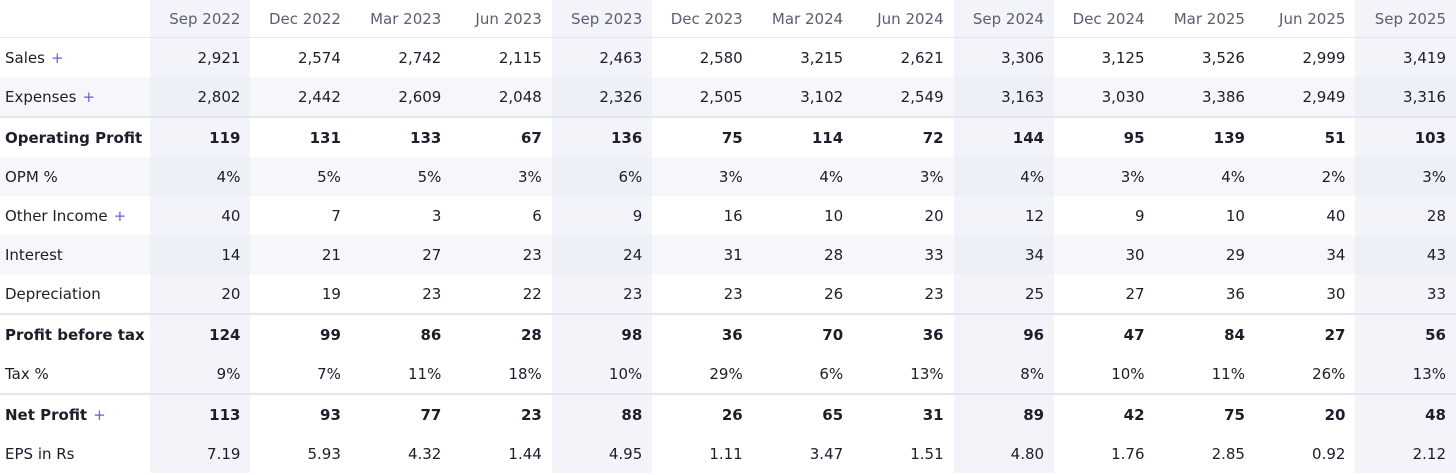 Image resolution: width=1456 pixels, height=475 pixels. What do you see at coordinates (602, 333) in the screenshot?
I see `cell: 98` at bounding box center [602, 333].